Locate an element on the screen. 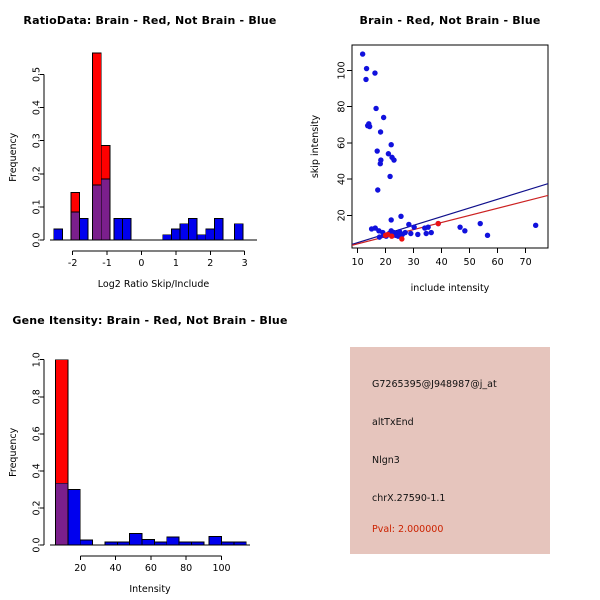 The image size is (600, 600). intensity-scatter-title: Brain - Red, Not Brain - Blue is located at coordinates (450, 20).